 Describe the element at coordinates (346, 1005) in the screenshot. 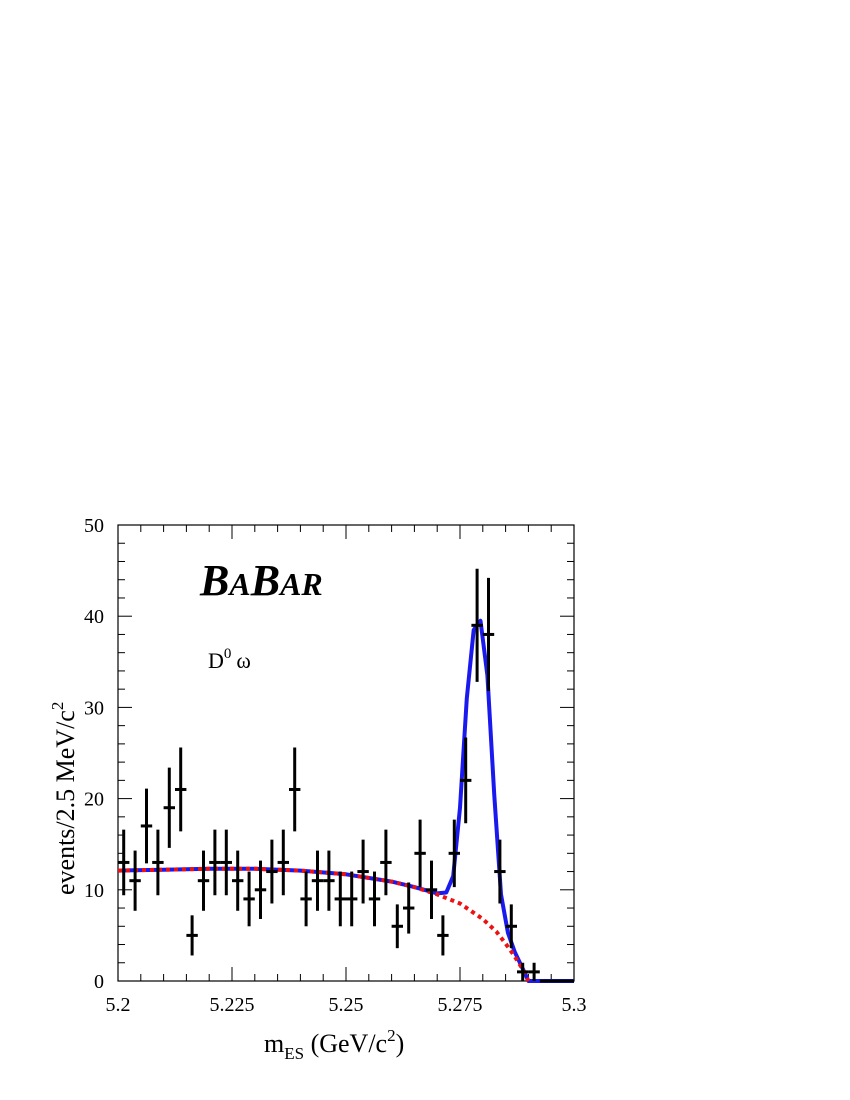

I see `x-tick-label: 5.25` at that location.